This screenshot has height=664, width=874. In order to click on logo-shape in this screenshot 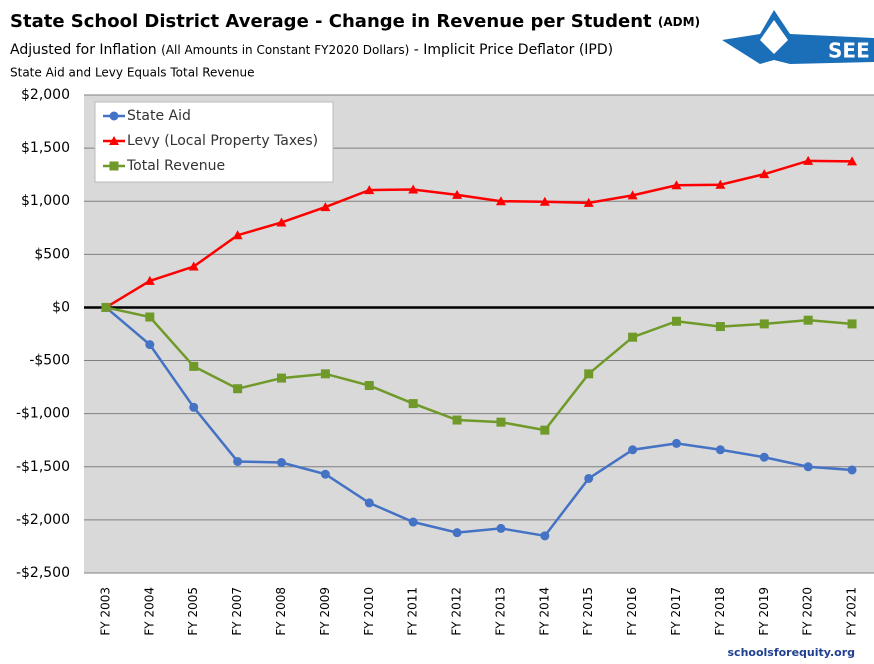, I will do `click(798, 37)`.